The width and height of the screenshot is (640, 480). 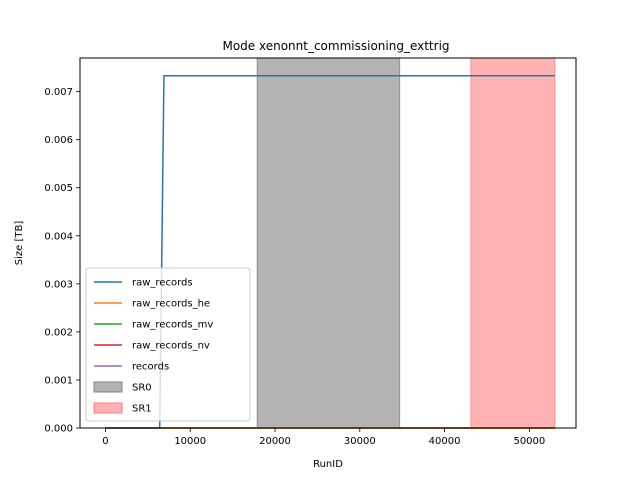 What do you see at coordinates (171, 304) in the screenshot?
I see `legend-label-raw-records-he: raw_records_he` at bounding box center [171, 304].